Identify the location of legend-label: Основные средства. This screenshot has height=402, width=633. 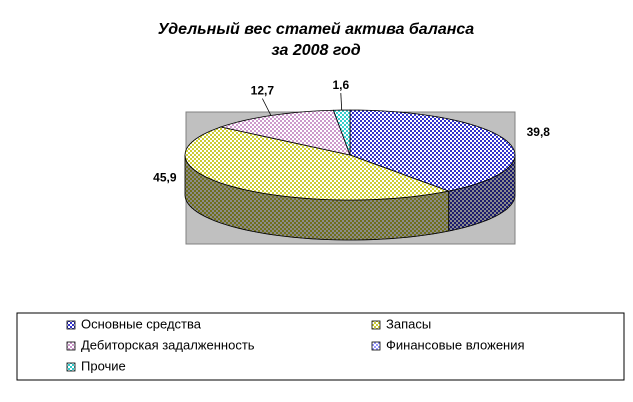
(141, 323).